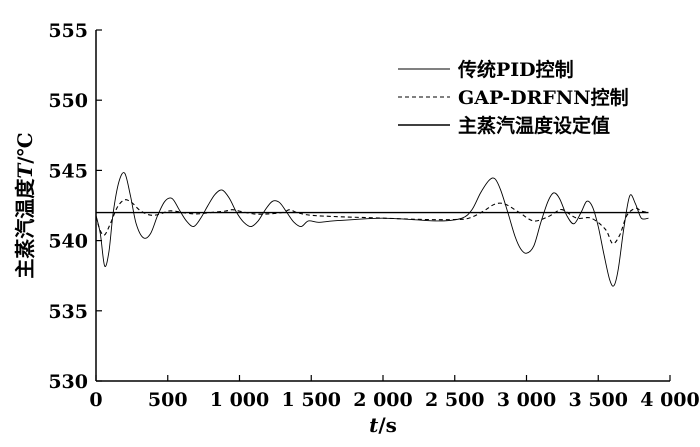 The height and width of the screenshot is (447, 700). What do you see at coordinates (312, 400) in the screenshot?
I see `x-tick-label-3: 1 500` at bounding box center [312, 400].